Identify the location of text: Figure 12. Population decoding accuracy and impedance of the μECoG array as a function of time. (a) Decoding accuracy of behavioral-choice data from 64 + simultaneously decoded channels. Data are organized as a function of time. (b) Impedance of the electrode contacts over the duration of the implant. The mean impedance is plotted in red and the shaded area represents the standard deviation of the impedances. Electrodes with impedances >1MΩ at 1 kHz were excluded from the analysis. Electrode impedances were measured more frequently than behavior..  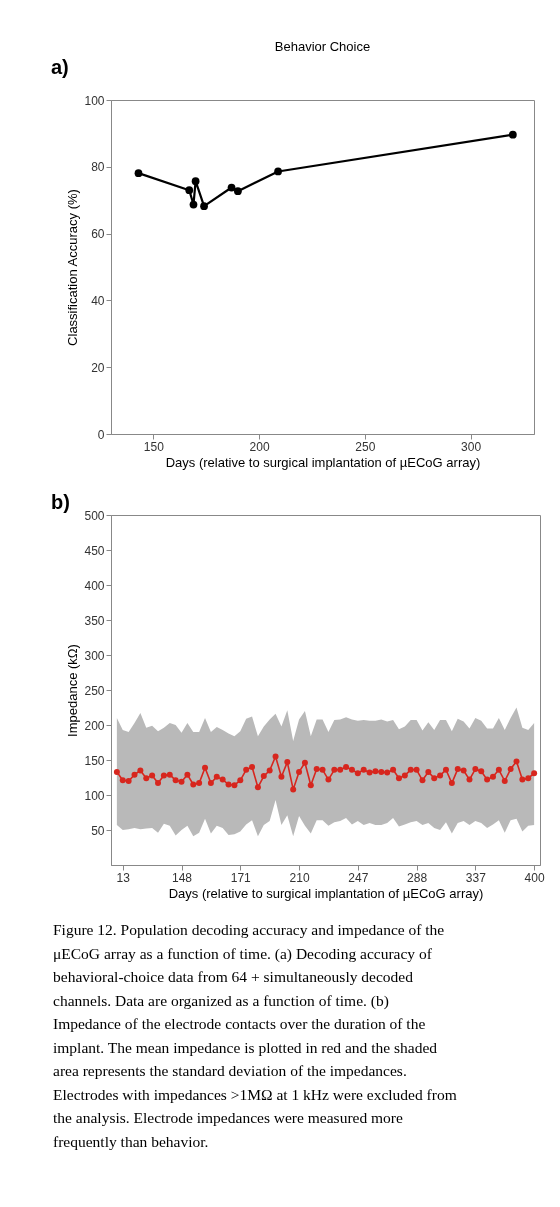
(255, 1035).